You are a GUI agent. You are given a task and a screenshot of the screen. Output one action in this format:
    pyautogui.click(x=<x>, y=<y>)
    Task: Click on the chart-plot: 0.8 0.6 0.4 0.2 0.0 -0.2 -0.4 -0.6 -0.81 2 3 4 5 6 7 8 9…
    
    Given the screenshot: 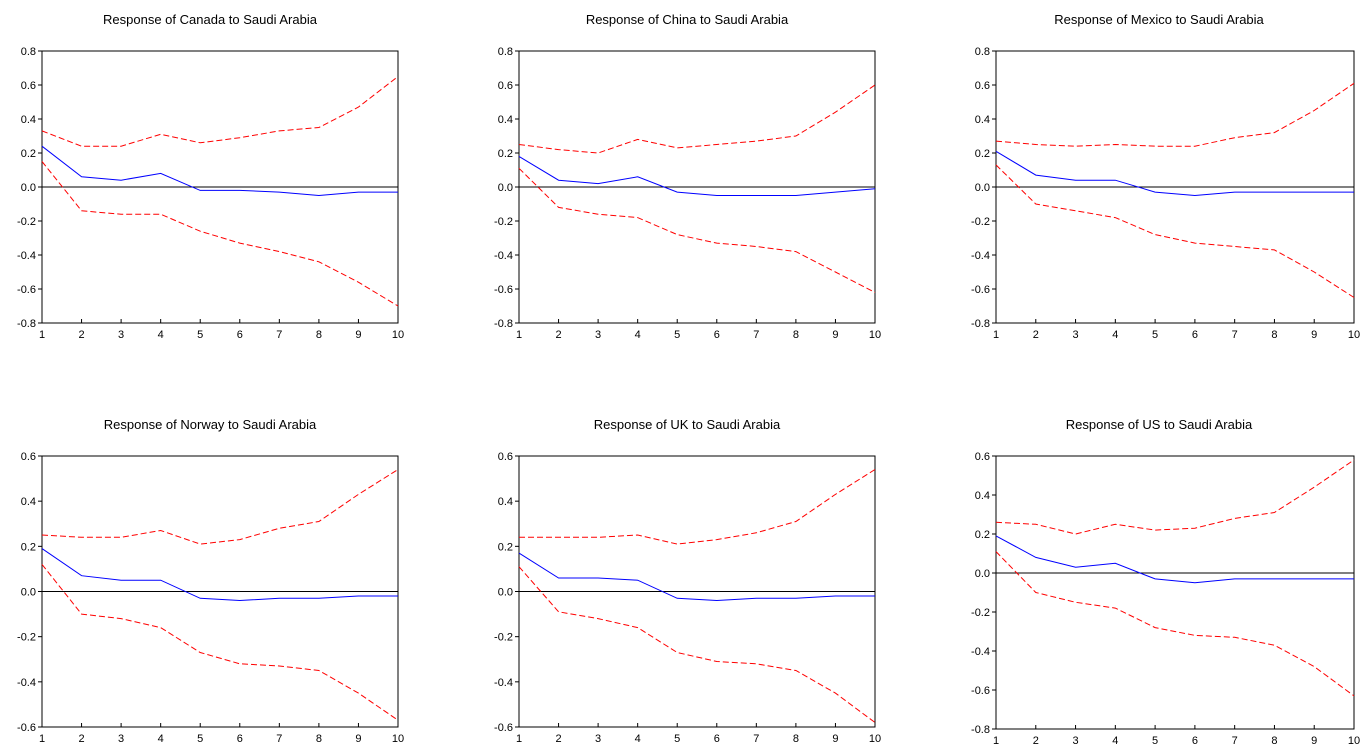 What is the action you would take?
    pyautogui.click(x=687, y=193)
    